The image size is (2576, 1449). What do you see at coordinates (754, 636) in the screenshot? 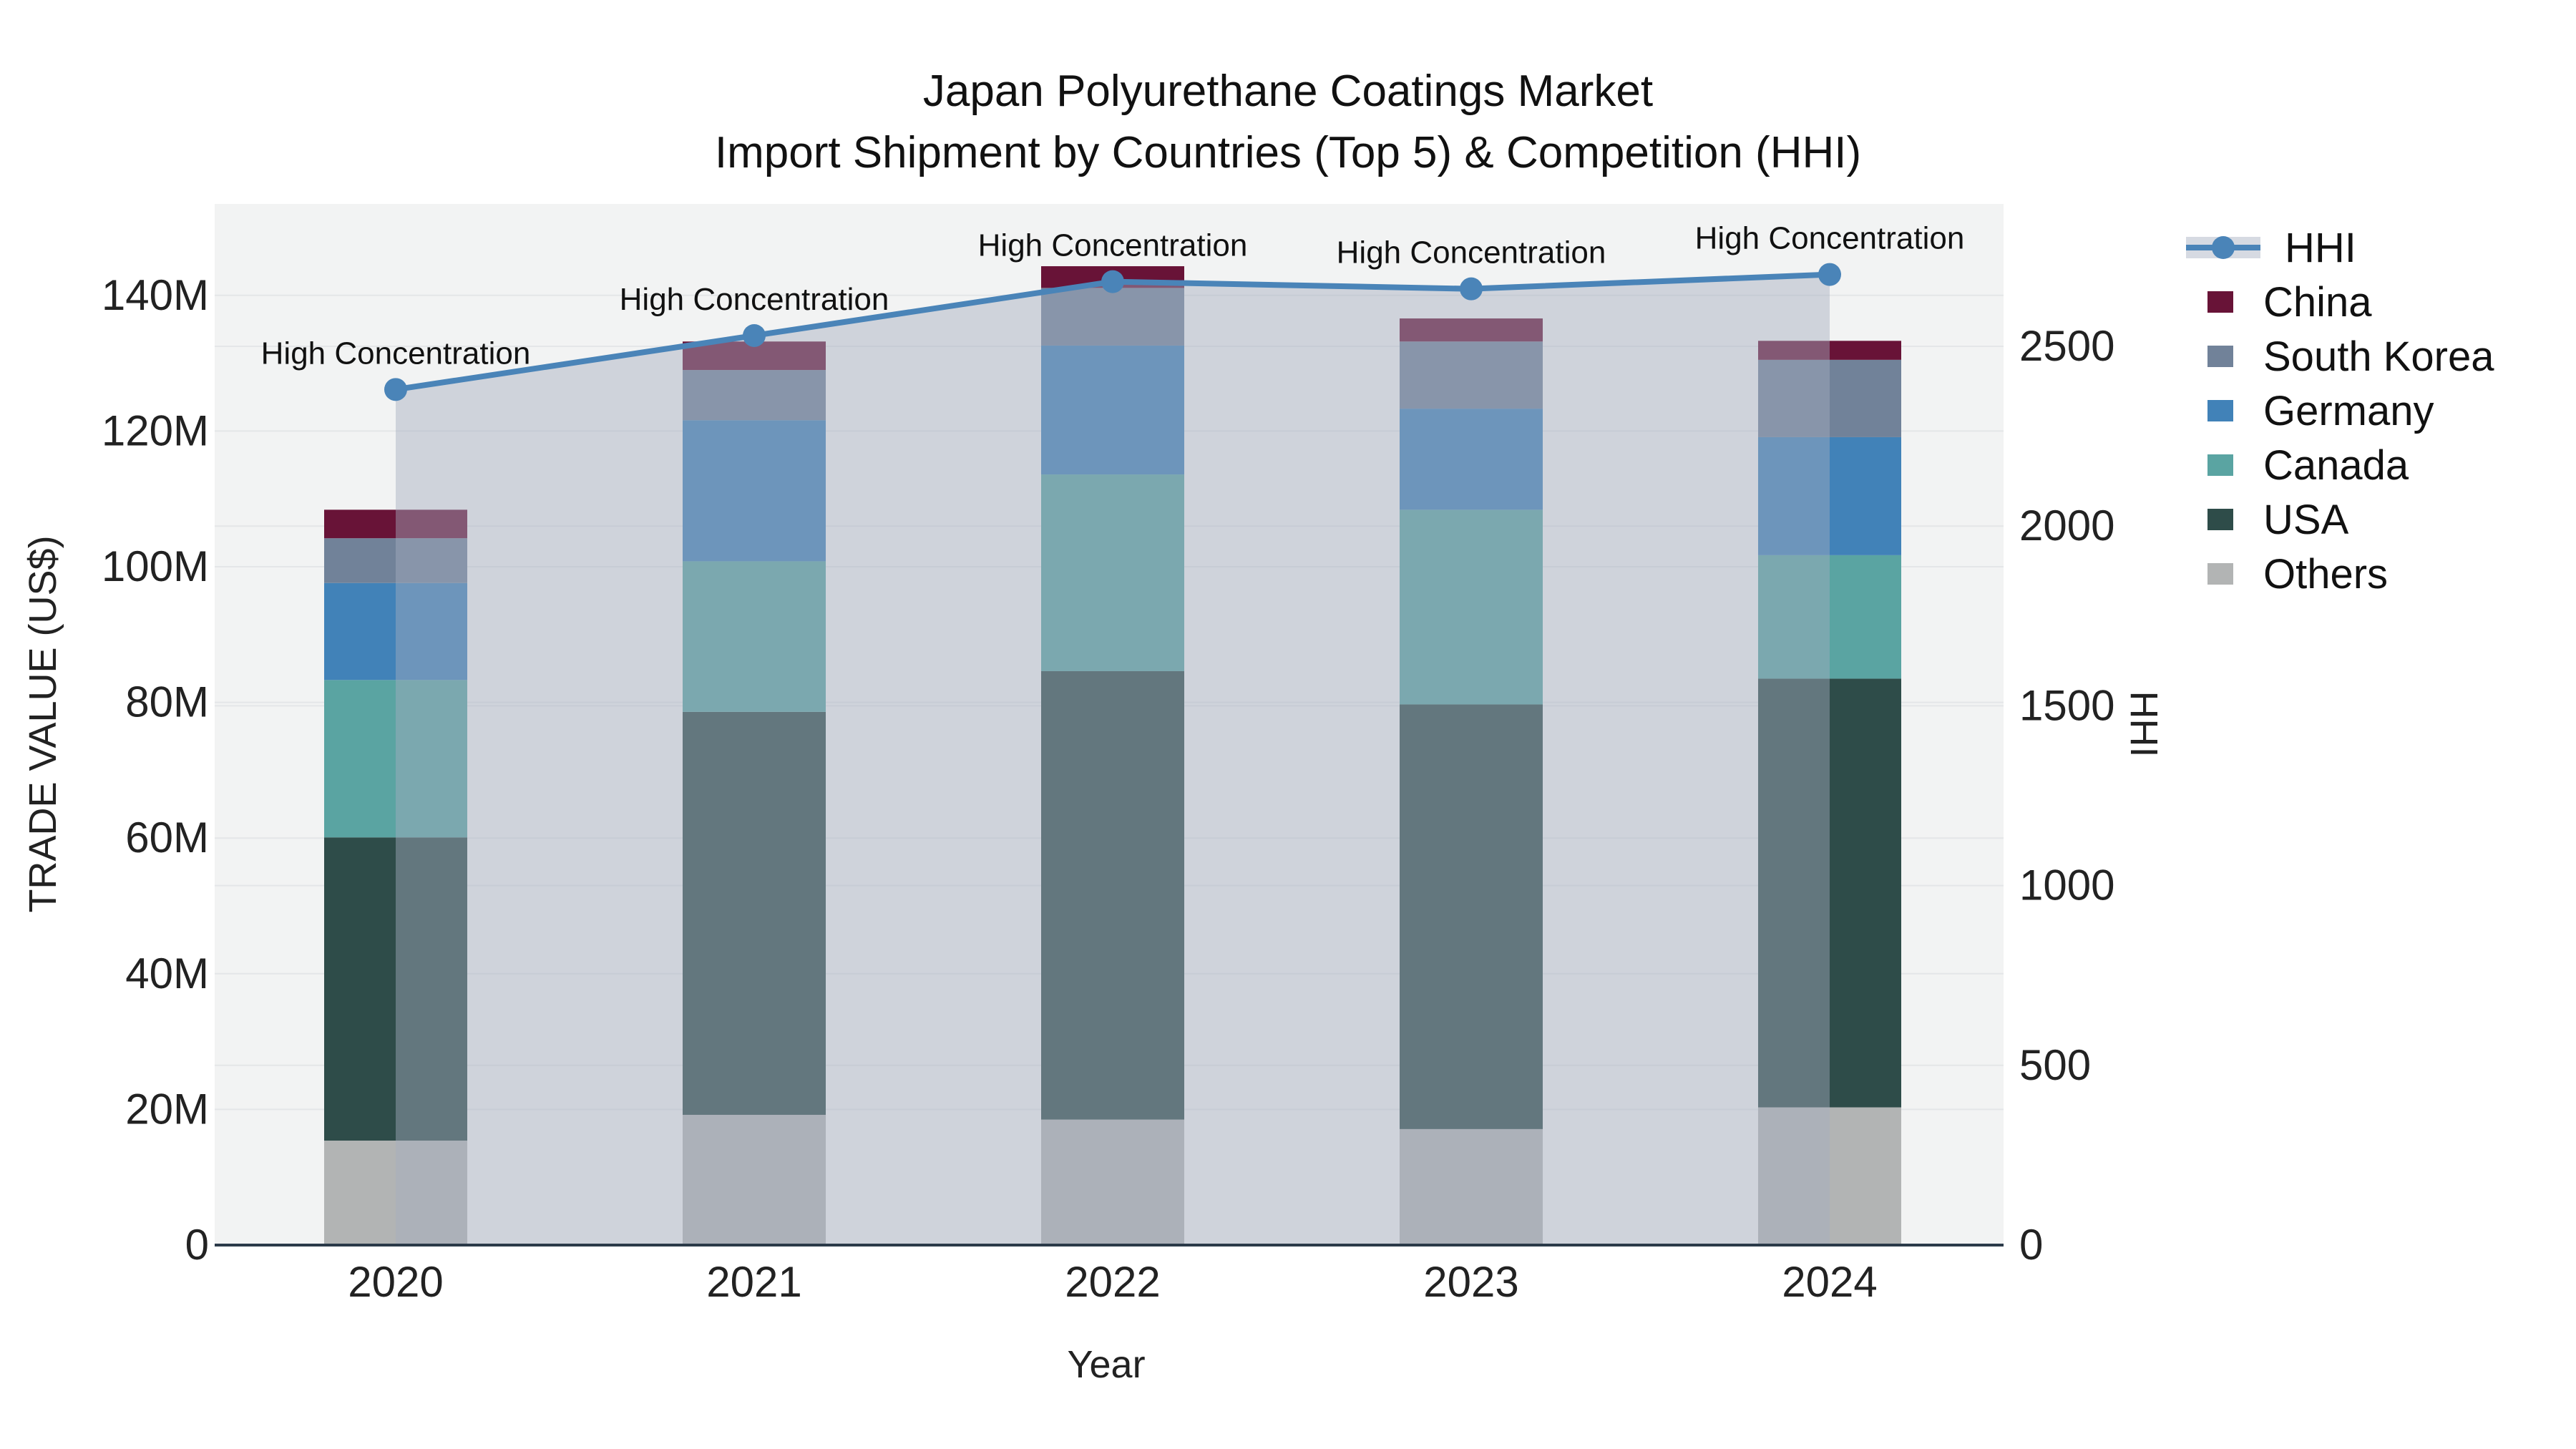
I see `bar-segment-canada-2021` at bounding box center [754, 636].